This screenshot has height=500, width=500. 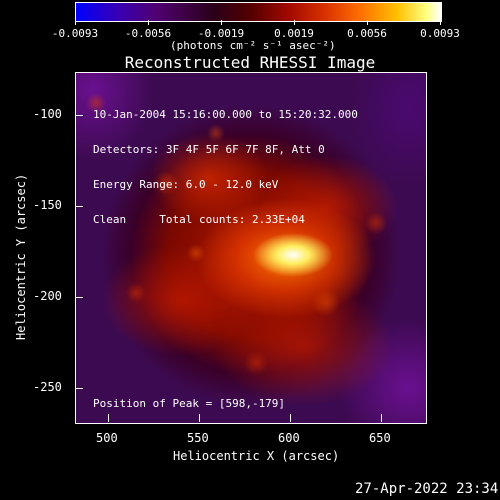 I want to click on y-tick-label: -250, so click(x=47, y=387).